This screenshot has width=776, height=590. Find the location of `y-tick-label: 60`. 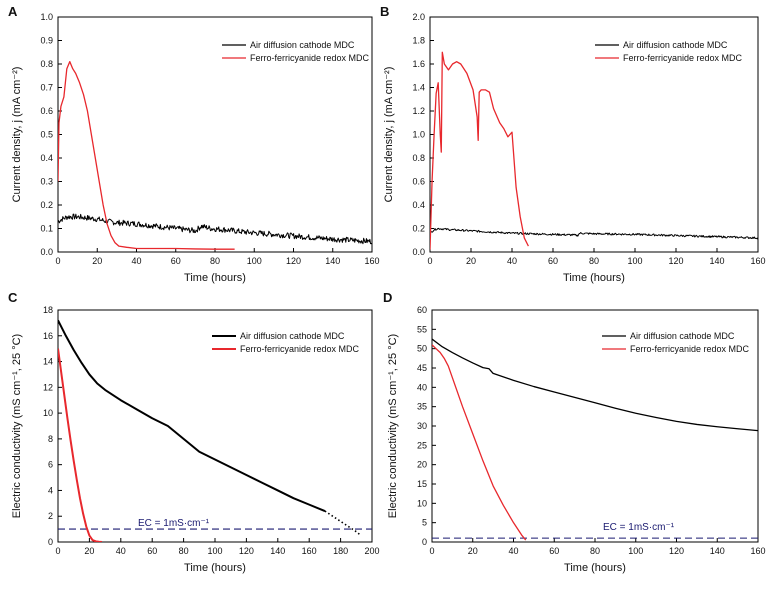

y-tick-label: 60 is located at coordinates (422, 310).